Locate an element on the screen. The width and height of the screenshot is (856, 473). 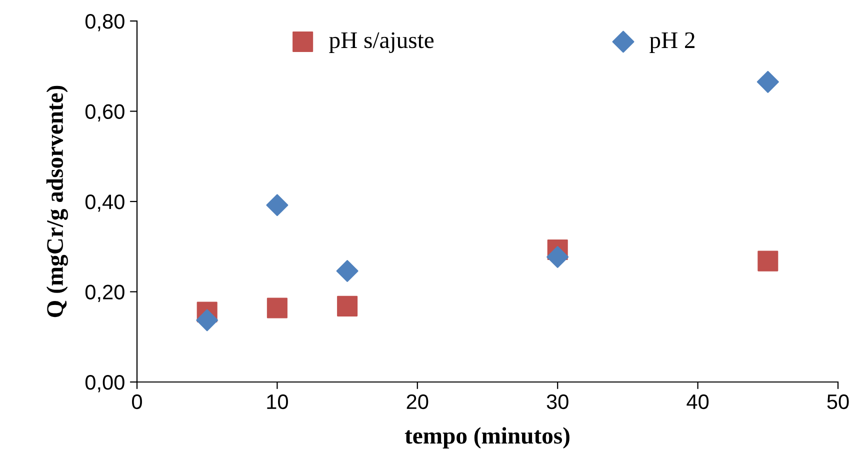
y-tick-label: 0,80 is located at coordinates (104, 23).